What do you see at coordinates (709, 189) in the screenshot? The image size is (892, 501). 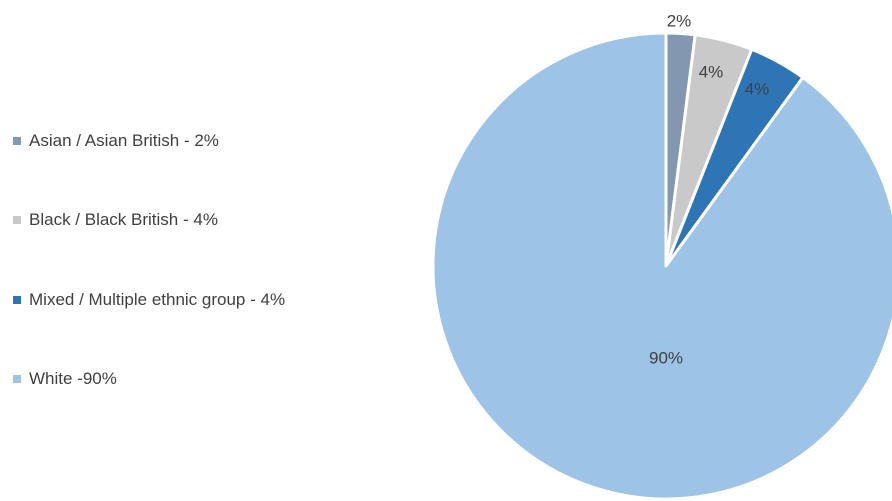 I see `pie-data-labels: 2% 4% 4% 90%` at bounding box center [709, 189].